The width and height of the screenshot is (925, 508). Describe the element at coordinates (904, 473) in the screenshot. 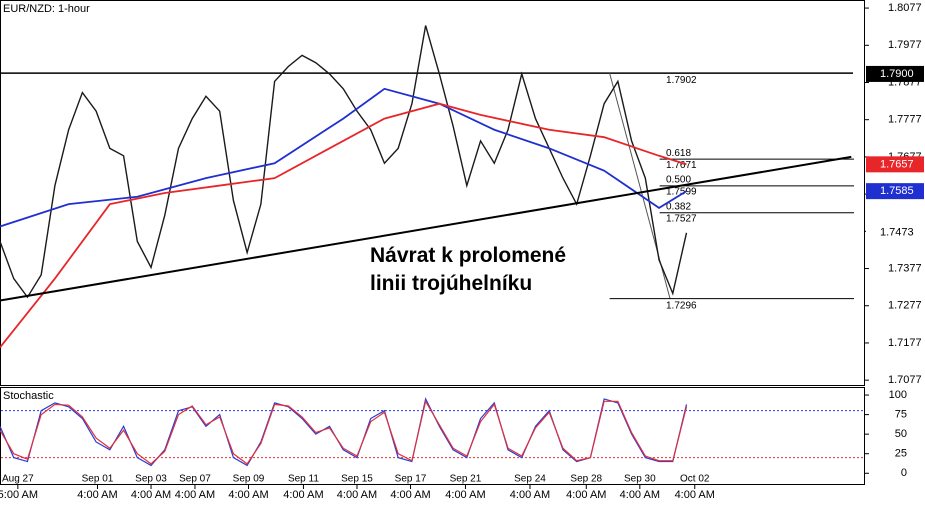

I see `y-tick-label: 0` at that location.